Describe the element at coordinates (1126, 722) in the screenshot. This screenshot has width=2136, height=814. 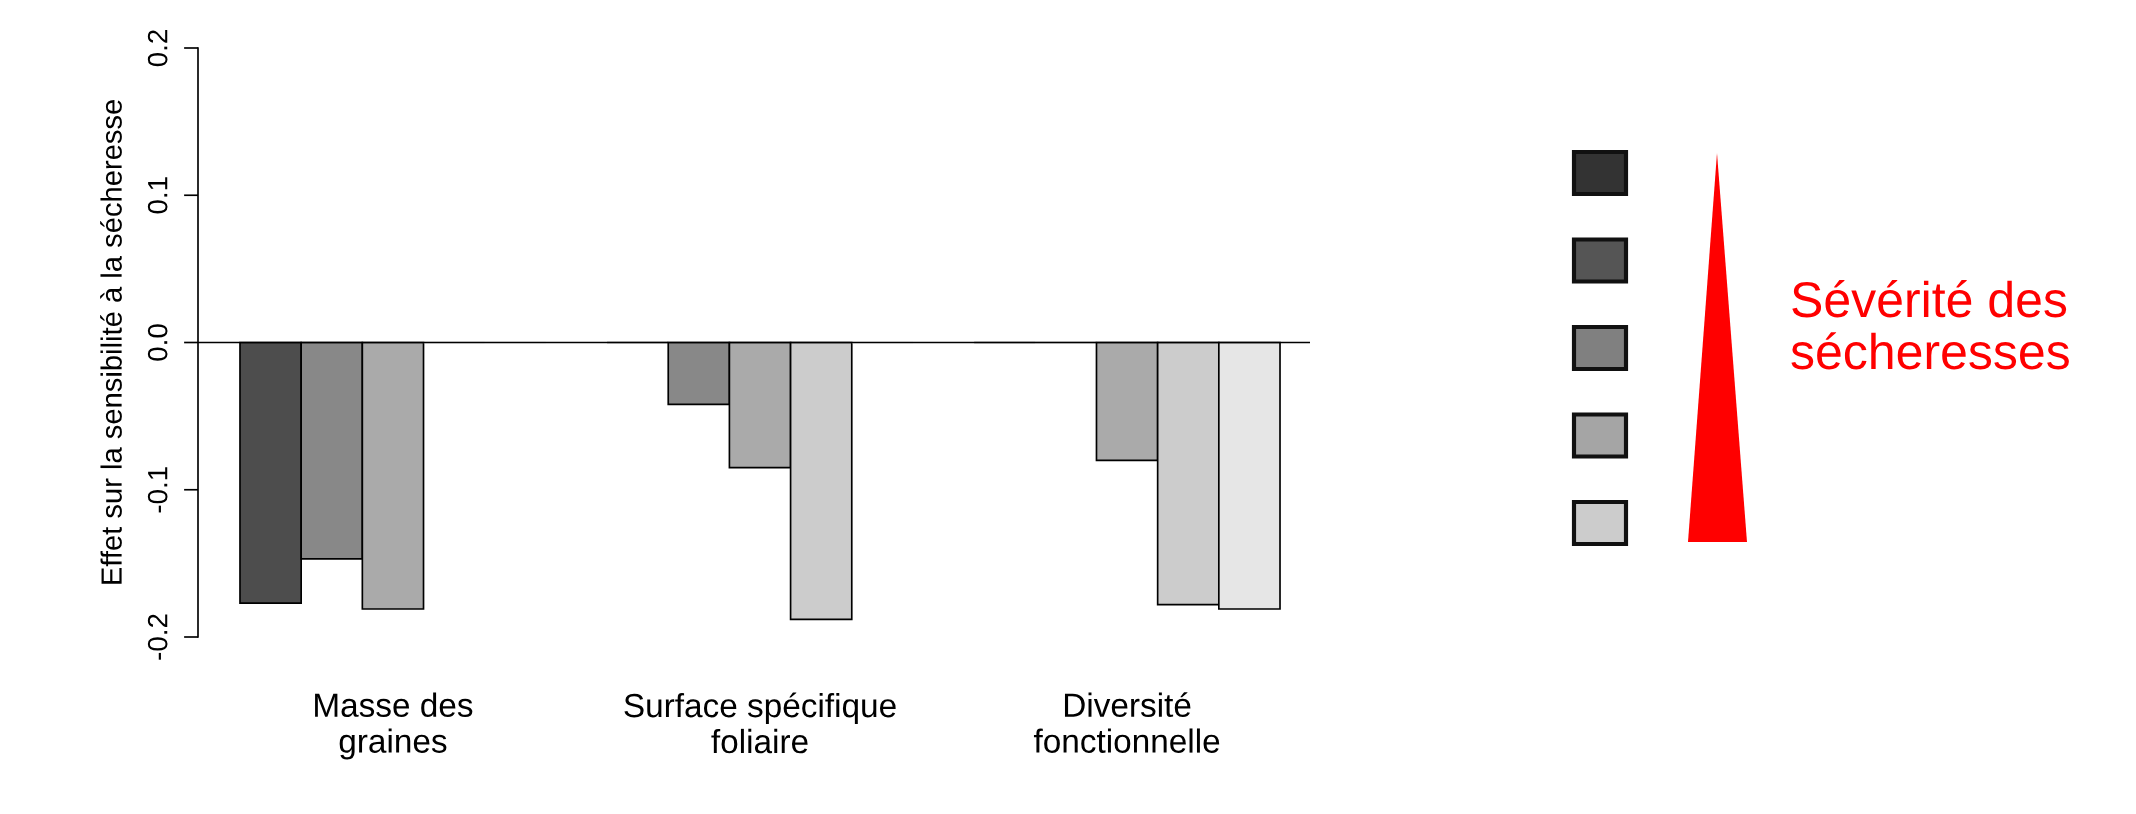
I see `x-tick-label: Diversité fonctionnelle` at that location.